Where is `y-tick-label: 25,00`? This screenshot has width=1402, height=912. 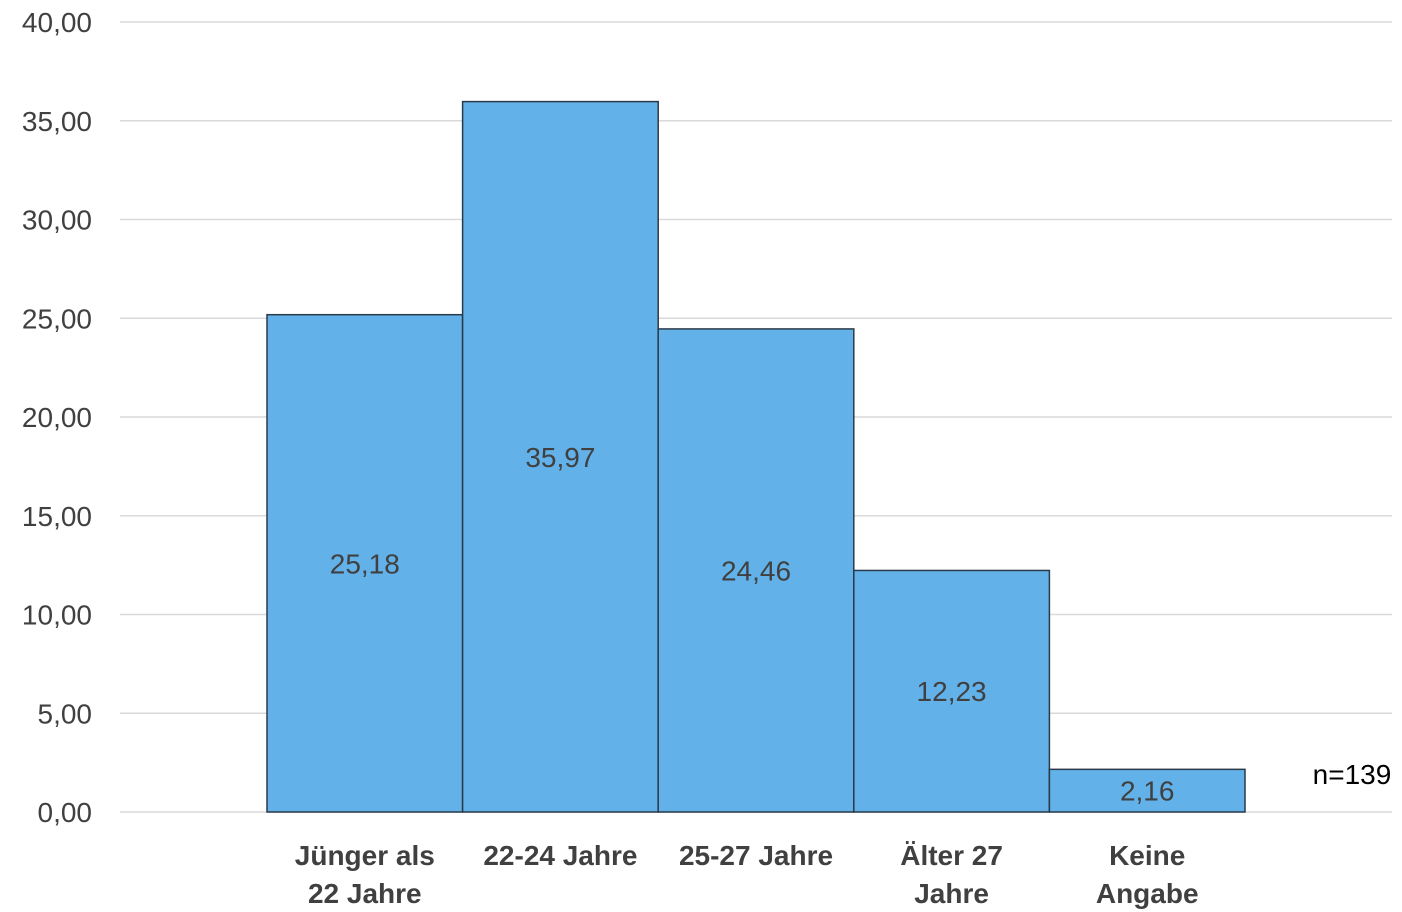
y-tick-label: 25,00 is located at coordinates (57, 318).